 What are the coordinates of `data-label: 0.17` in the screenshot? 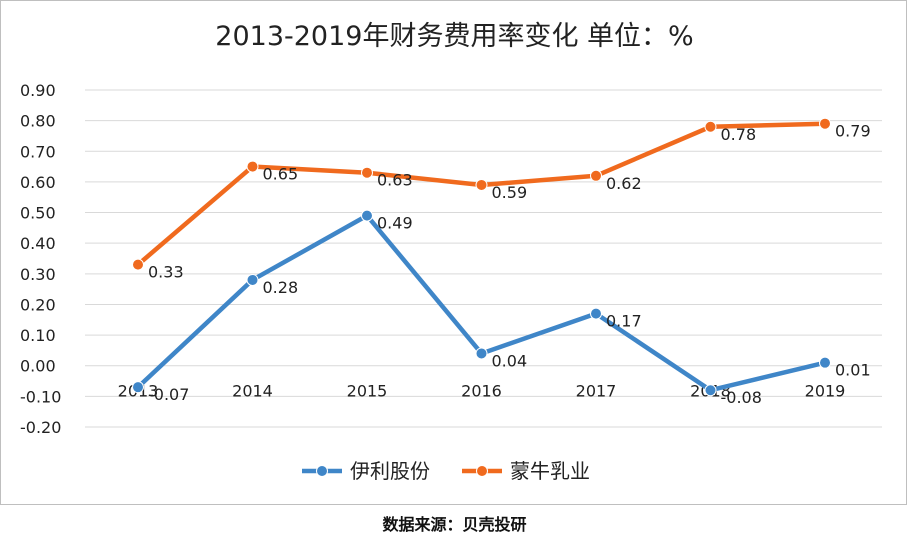 It's located at (624, 321).